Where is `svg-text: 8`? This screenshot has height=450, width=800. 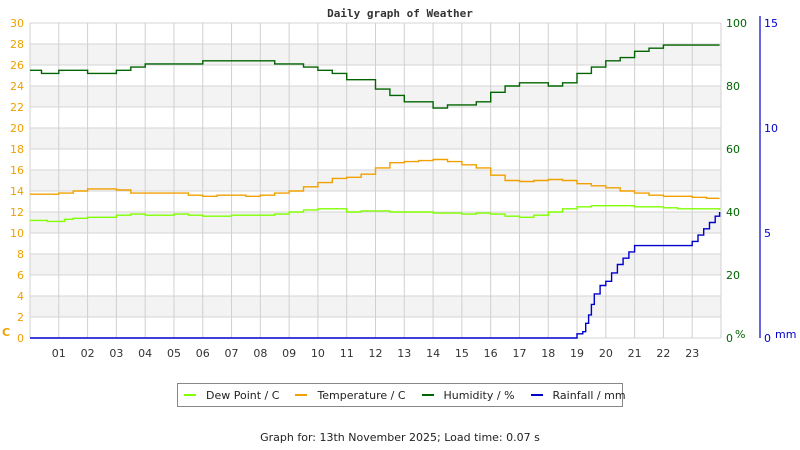 svg-text: 8 is located at coordinates (20, 254).